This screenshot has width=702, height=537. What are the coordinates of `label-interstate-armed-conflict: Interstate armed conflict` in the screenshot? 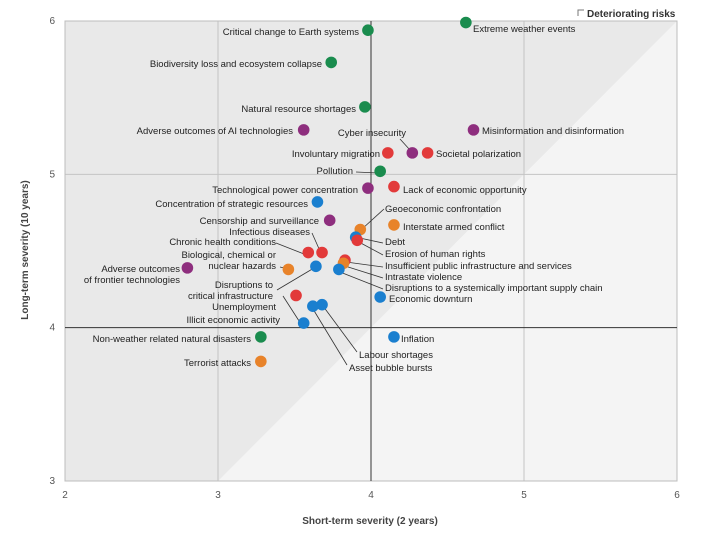 It's located at (454, 227).